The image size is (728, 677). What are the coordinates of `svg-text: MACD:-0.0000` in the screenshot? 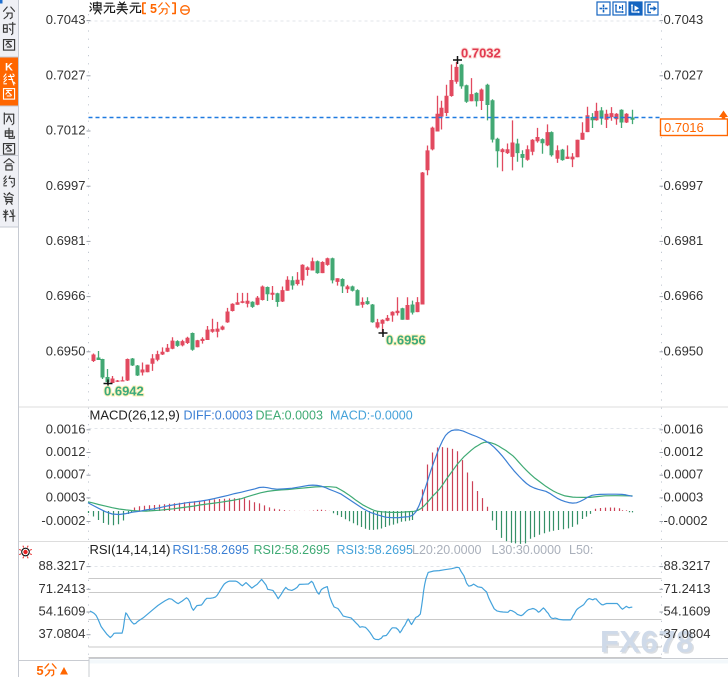 It's located at (371, 416).